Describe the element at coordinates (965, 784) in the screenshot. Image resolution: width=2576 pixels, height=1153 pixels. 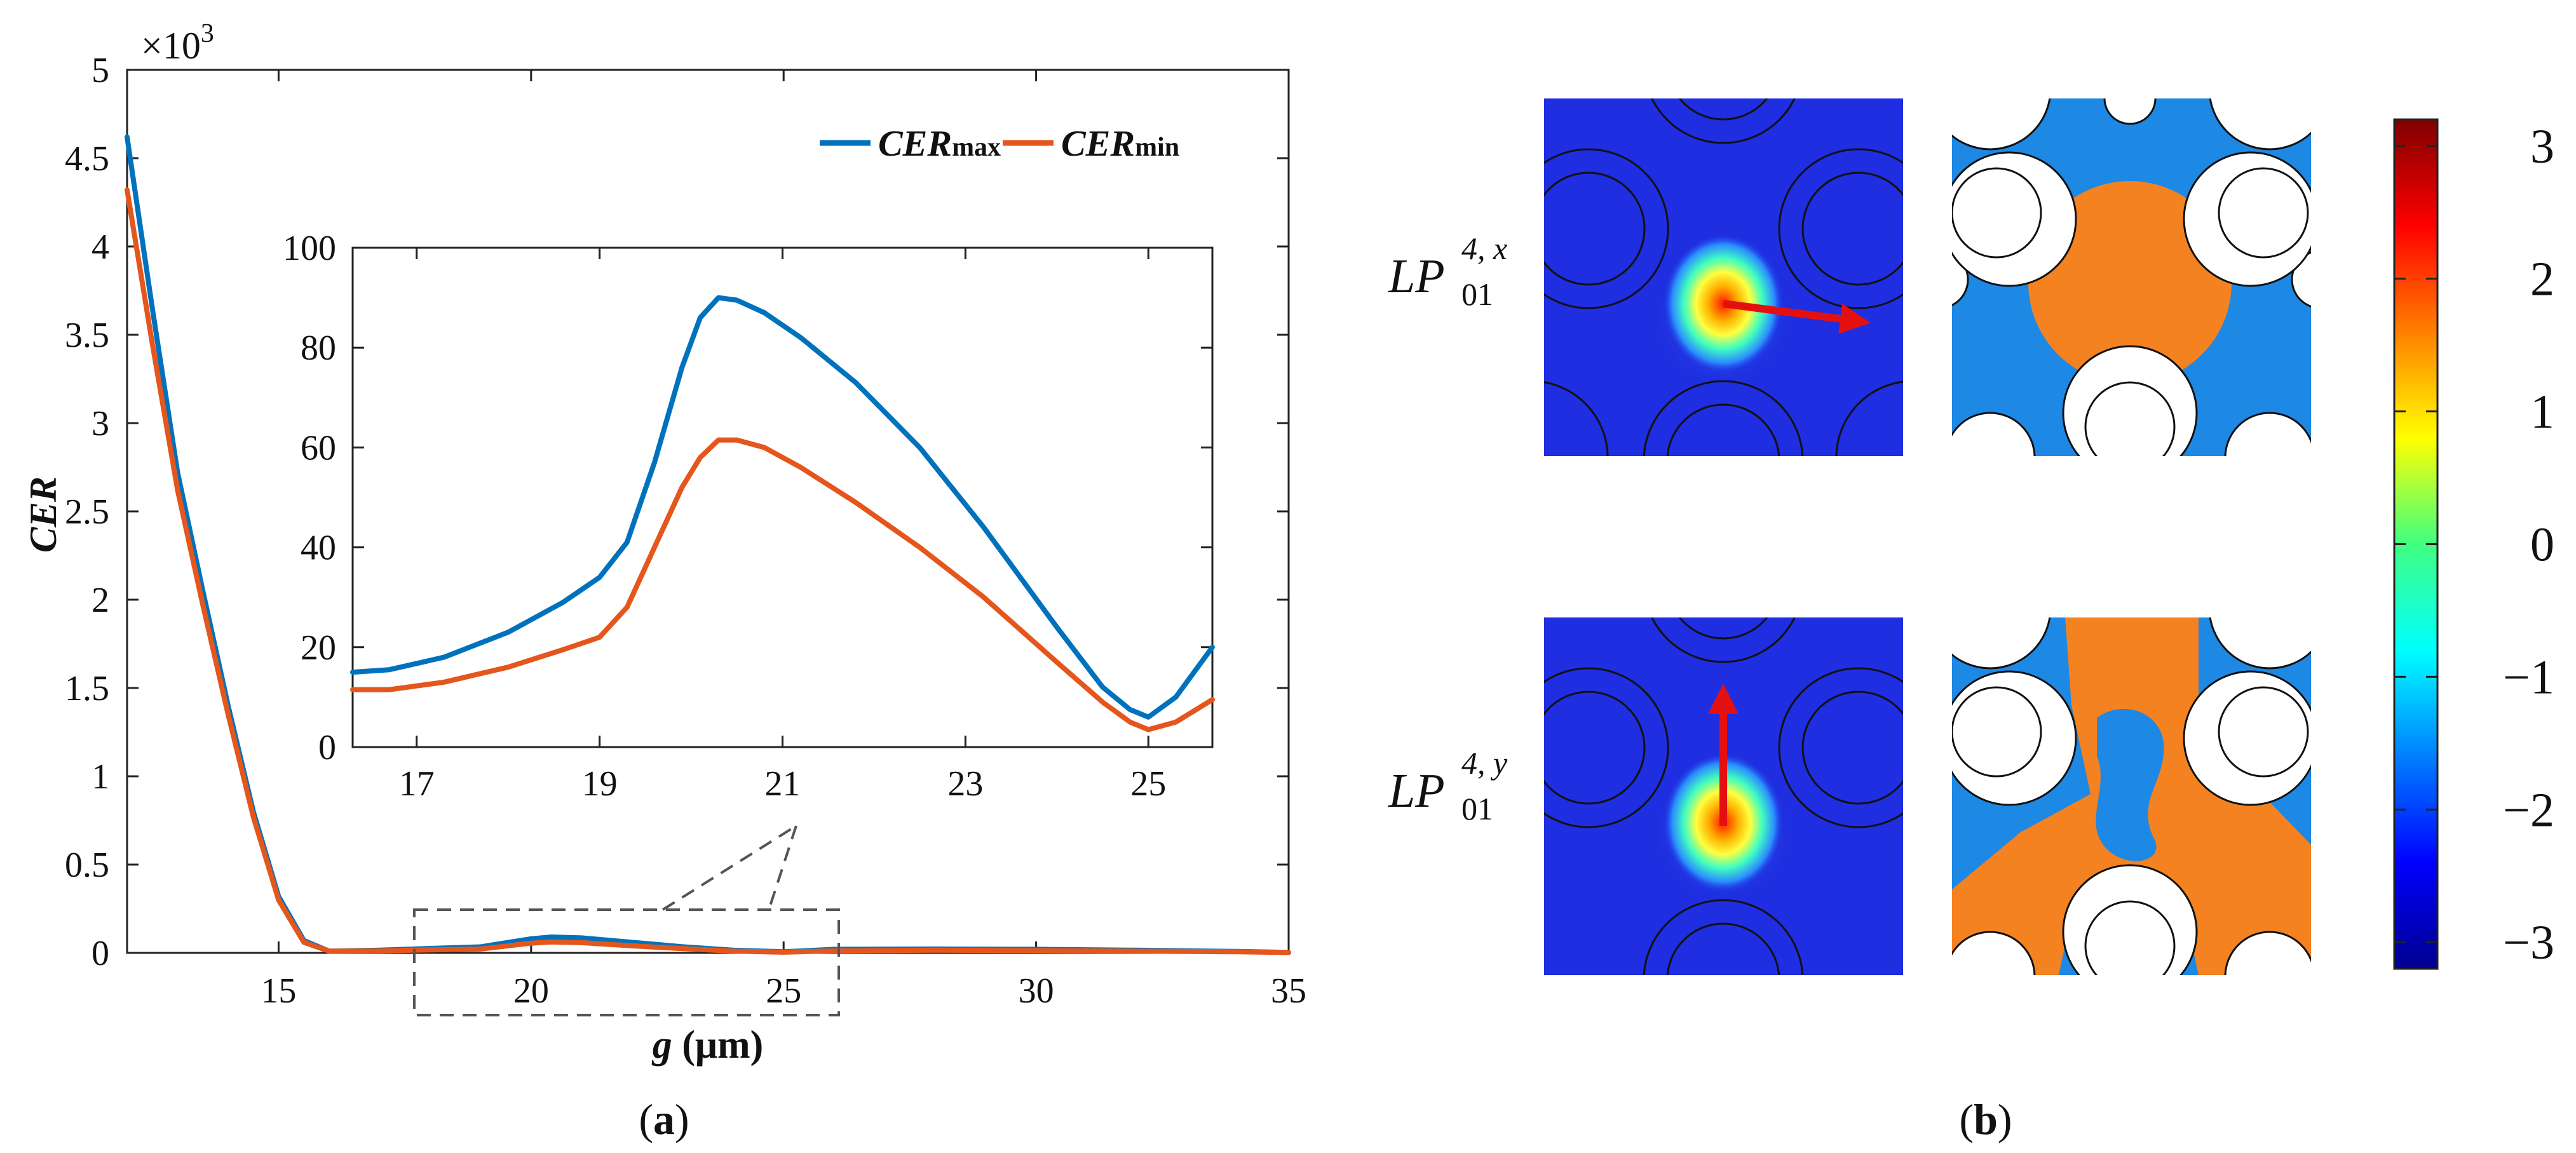
I see `inset-xtick-label: 23` at that location.